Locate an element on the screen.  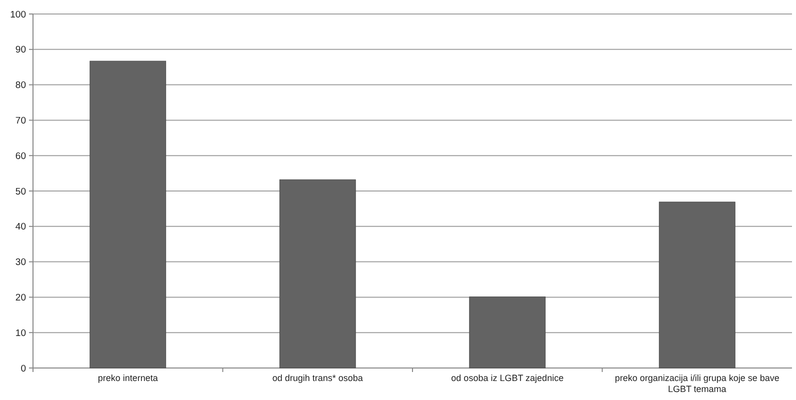
y-tick-label: 0 is located at coordinates (23, 368).